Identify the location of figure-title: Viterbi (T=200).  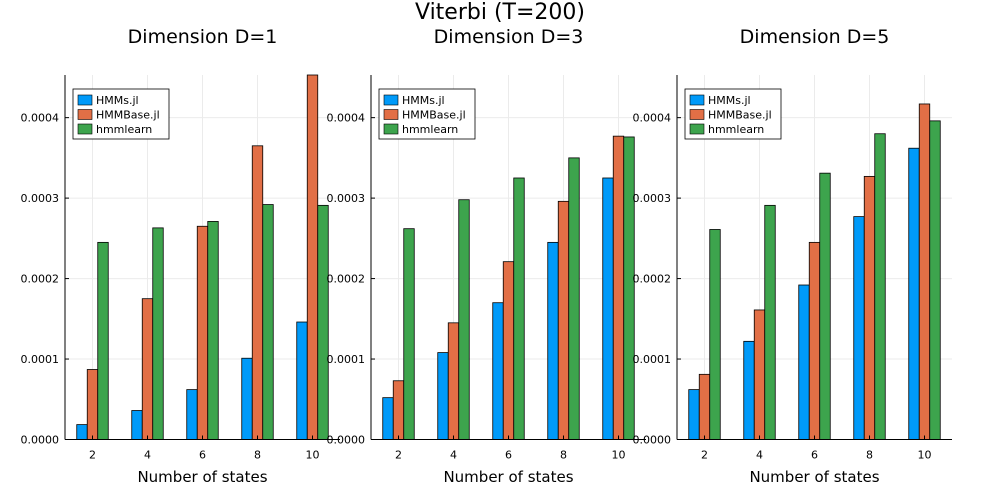
(500, 12).